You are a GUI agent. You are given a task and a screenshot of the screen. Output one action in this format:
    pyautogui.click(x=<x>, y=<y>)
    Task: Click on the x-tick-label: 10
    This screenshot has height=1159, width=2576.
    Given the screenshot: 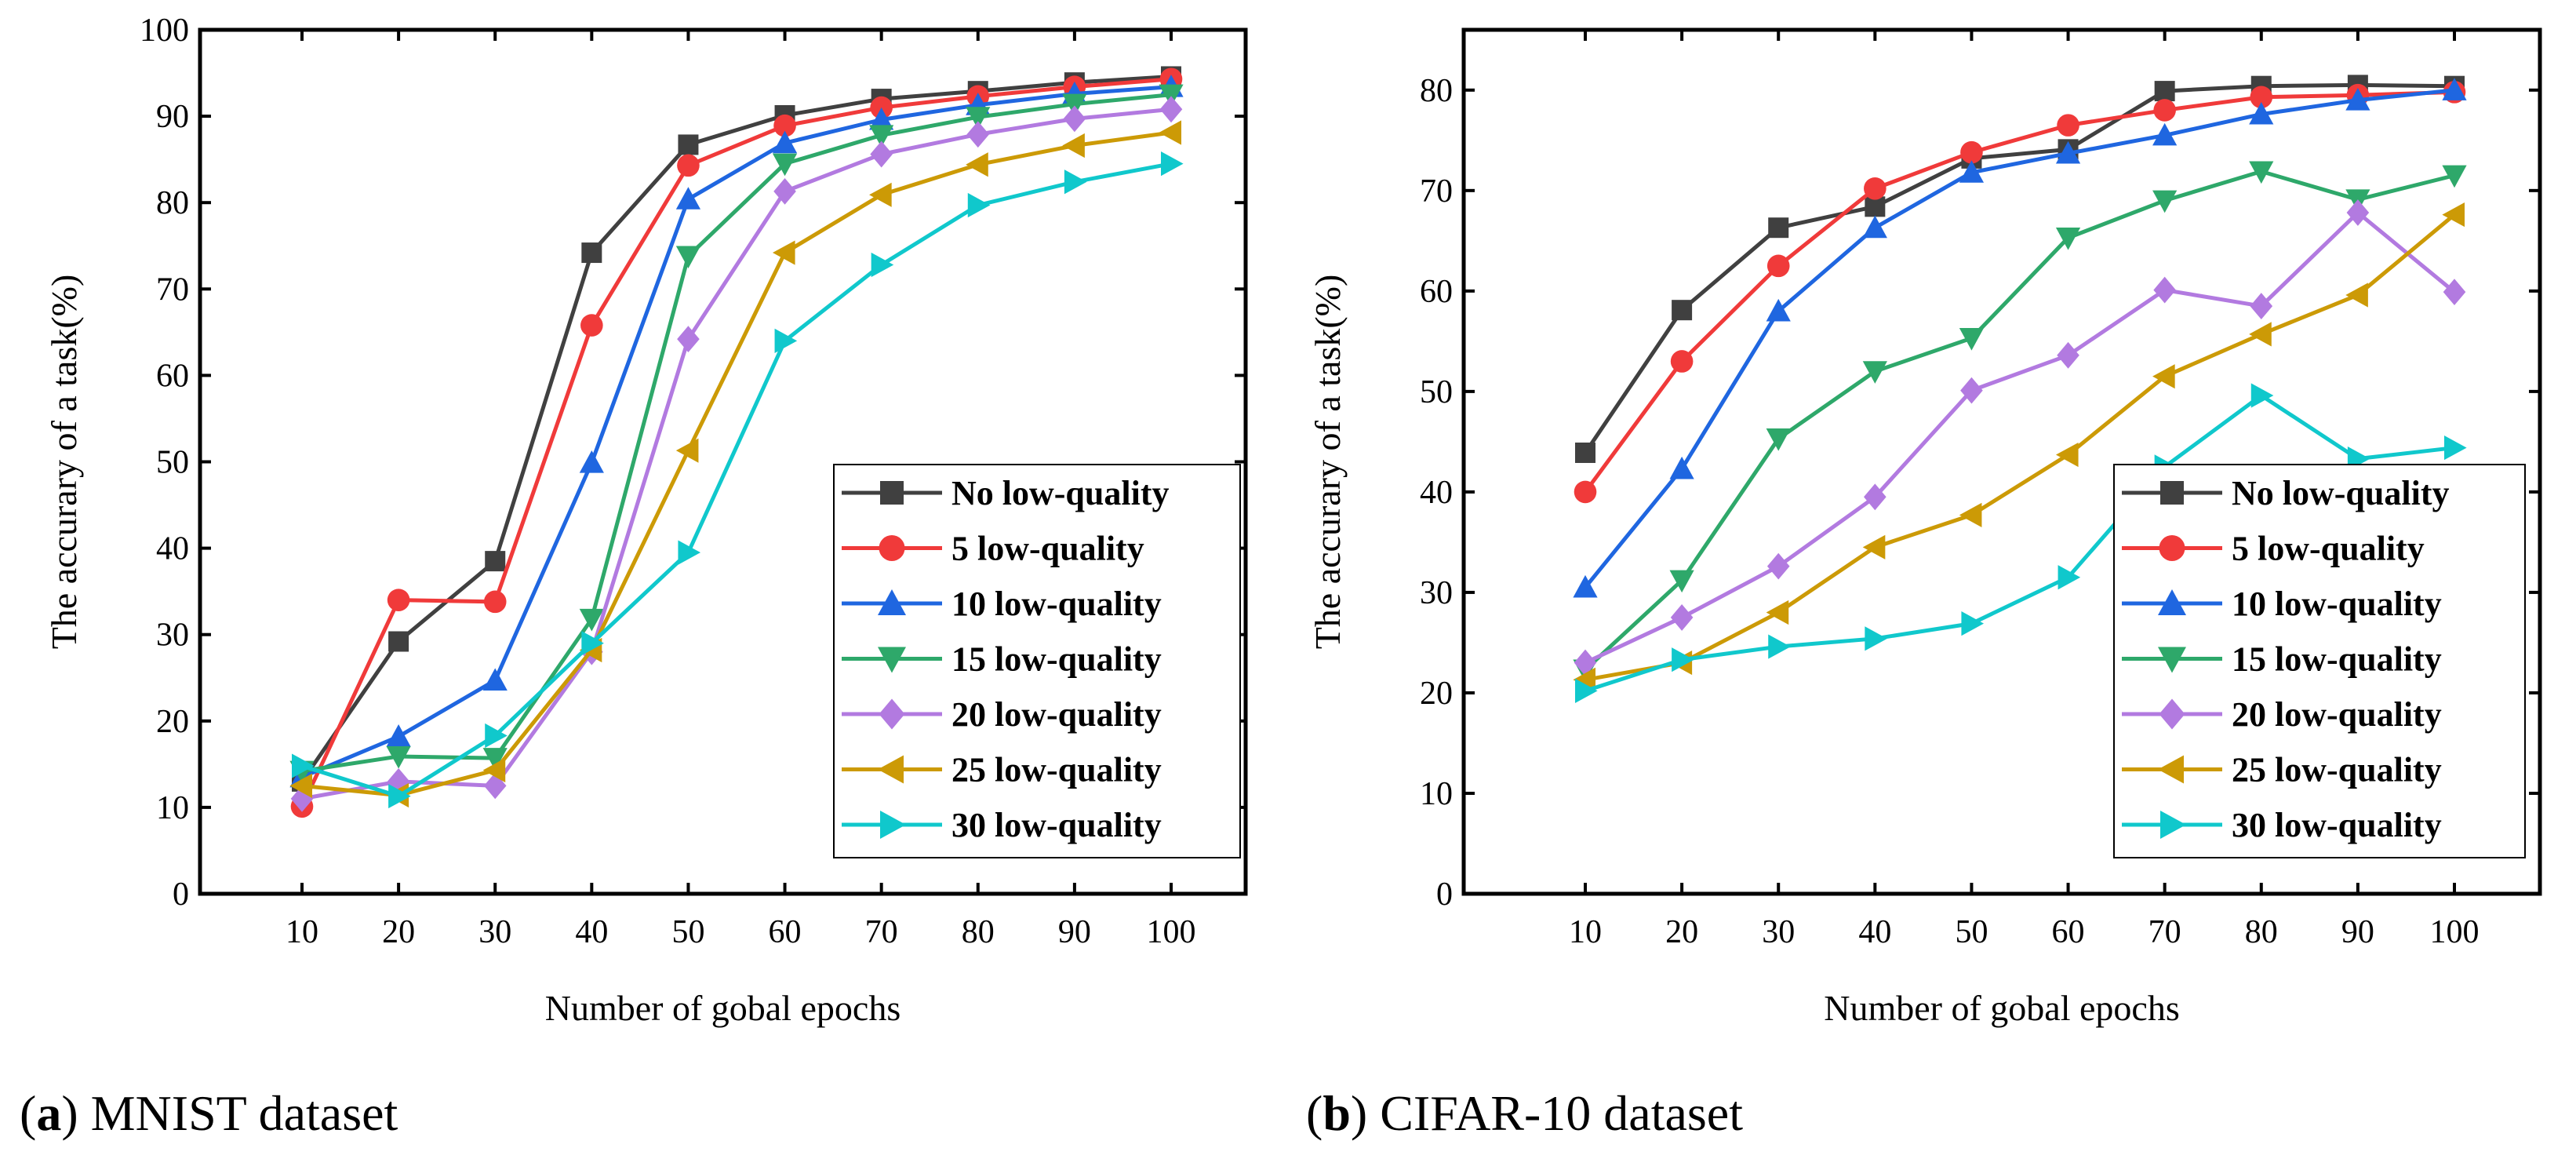 What is the action you would take?
    pyautogui.click(x=302, y=932)
    